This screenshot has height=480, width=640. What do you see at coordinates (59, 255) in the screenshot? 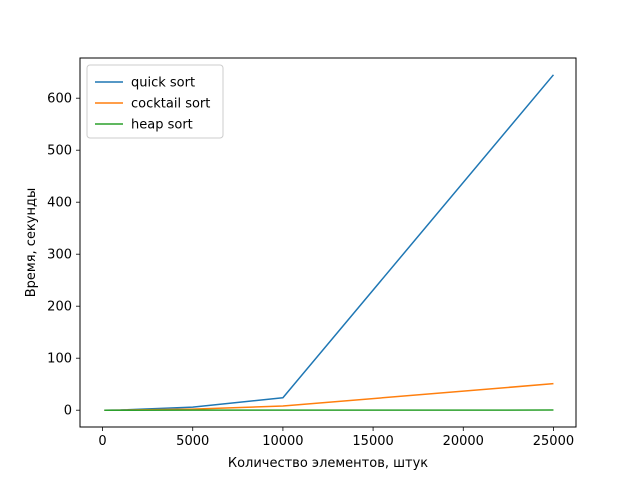
I see `y-tick-label-3: 300` at bounding box center [59, 255].